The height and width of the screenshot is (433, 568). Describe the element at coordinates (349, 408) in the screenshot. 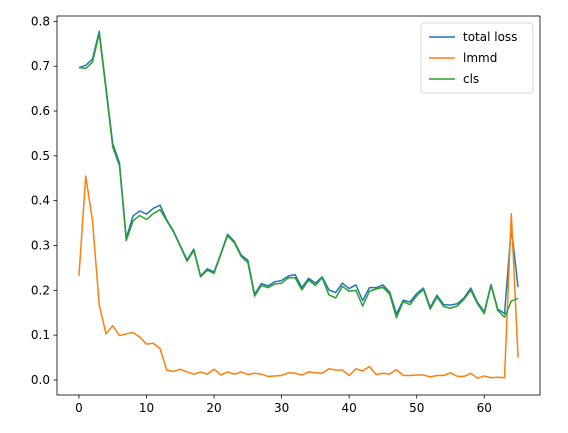

I see `x-tick-label: 40` at that location.